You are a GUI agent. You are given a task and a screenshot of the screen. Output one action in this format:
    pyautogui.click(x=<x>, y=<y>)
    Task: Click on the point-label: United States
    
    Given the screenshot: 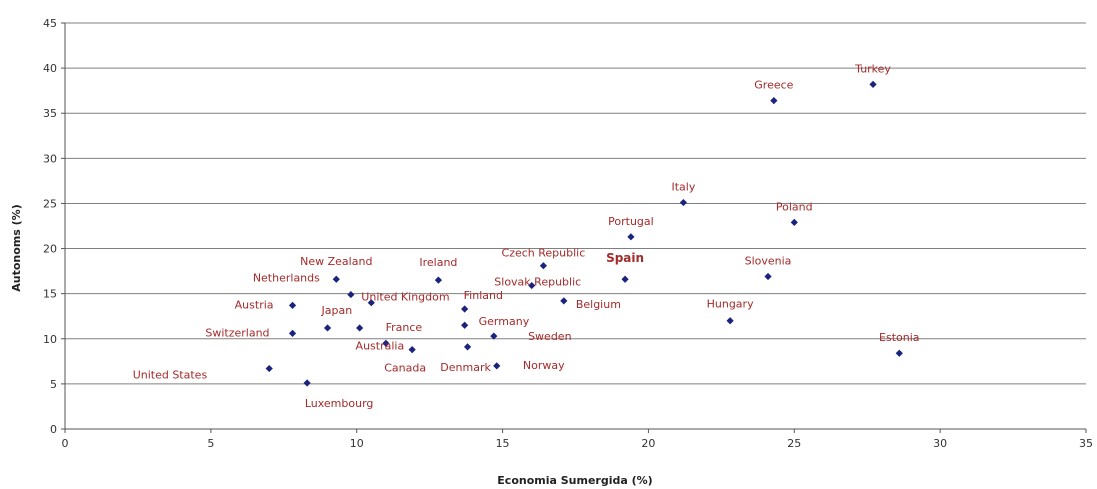 What is the action you would take?
    pyautogui.click(x=170, y=375)
    